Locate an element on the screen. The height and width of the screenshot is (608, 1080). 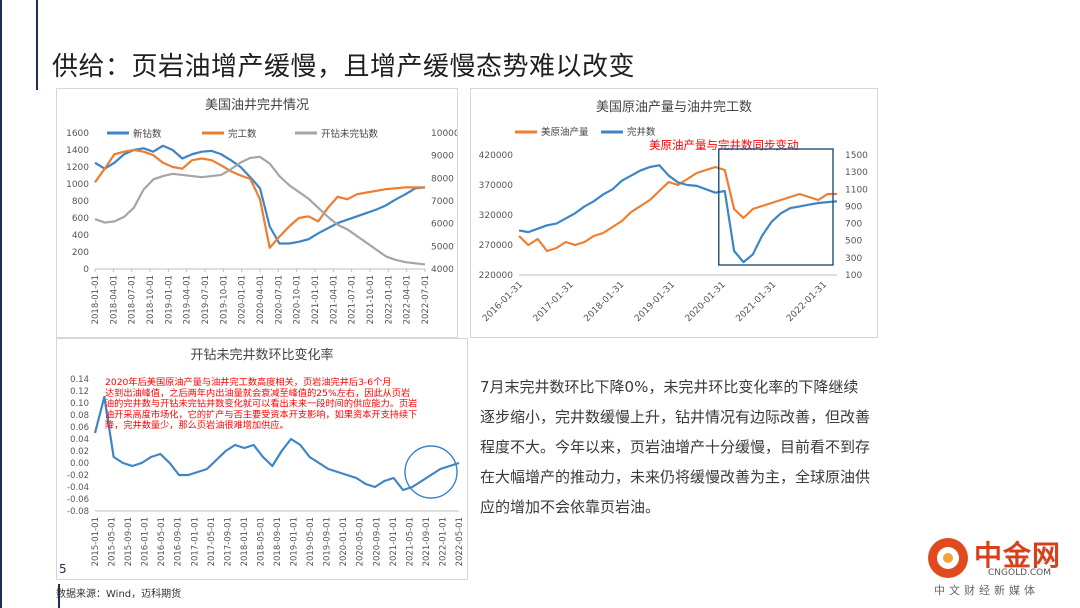
chart1-right-tick: 7000 is located at coordinates (442, 202).